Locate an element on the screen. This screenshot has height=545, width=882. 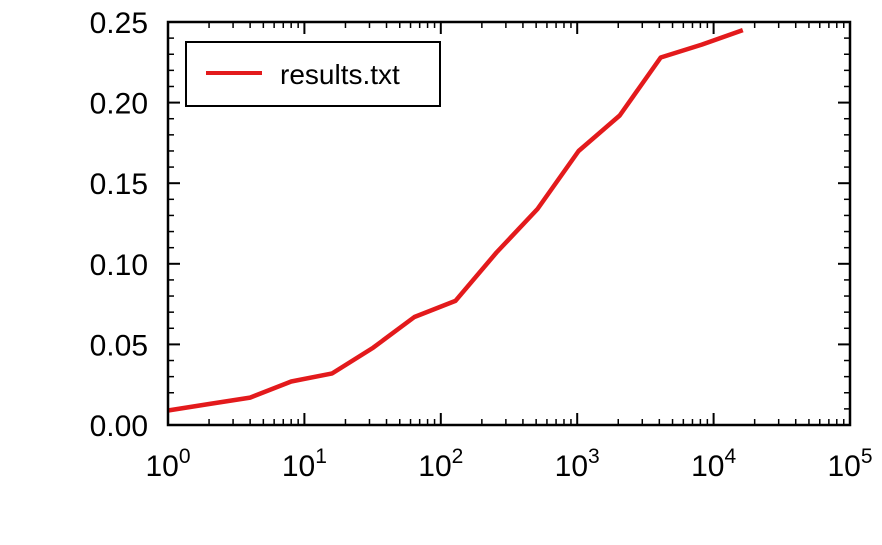
legend-label: results.txt is located at coordinates (340, 74).